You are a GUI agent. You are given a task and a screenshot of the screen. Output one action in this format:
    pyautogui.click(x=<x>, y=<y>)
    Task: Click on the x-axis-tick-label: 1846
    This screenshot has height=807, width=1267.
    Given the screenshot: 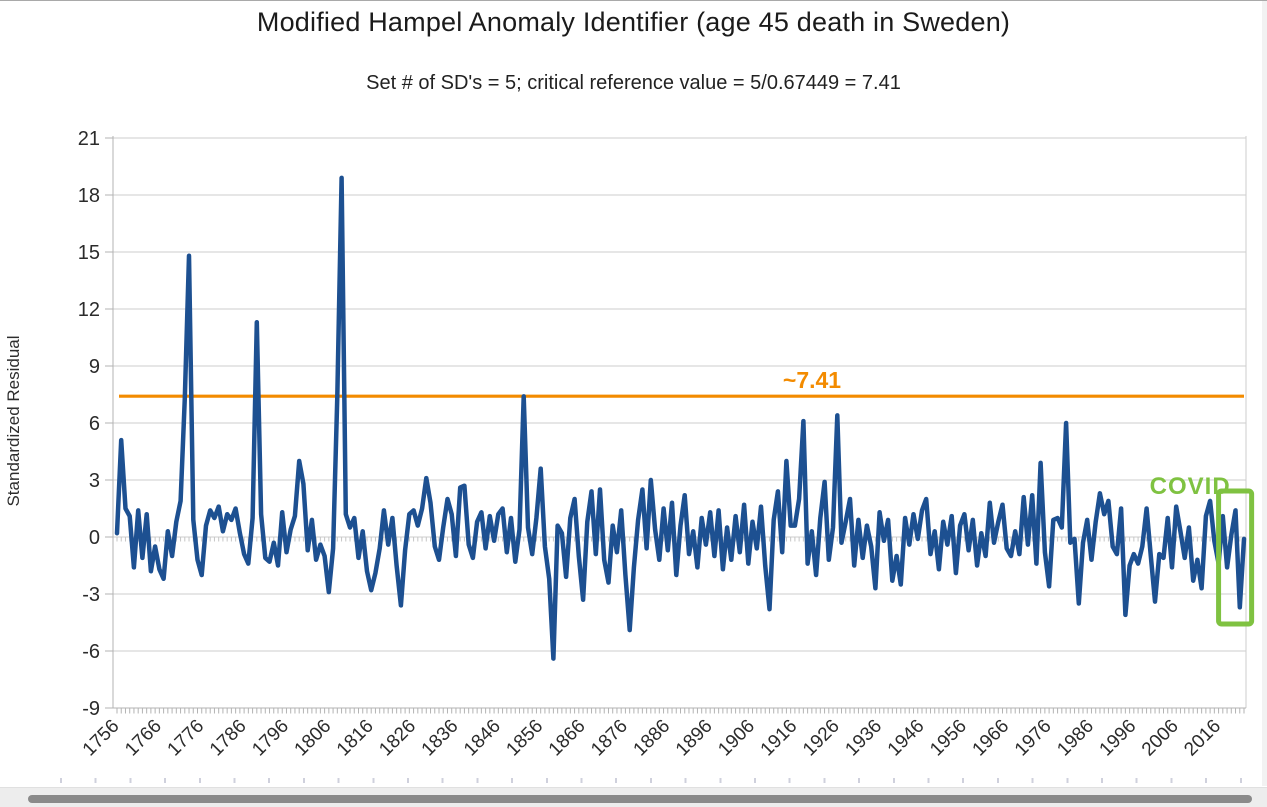 What is the action you would take?
    pyautogui.click(x=482, y=738)
    